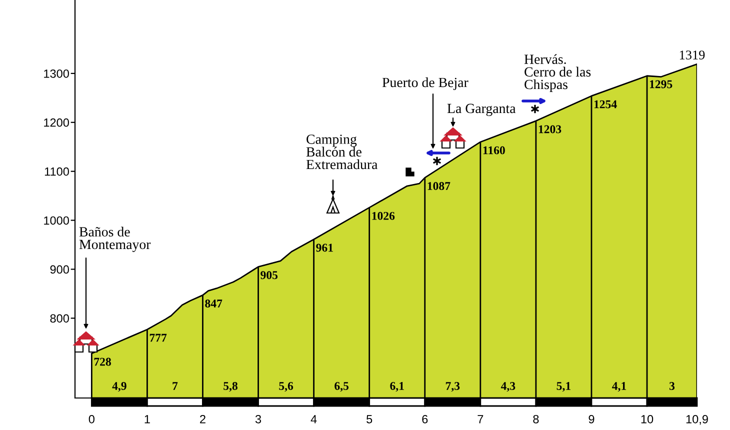  What do you see at coordinates (508, 387) in the screenshot?
I see `annotation: 4,3` at bounding box center [508, 387].